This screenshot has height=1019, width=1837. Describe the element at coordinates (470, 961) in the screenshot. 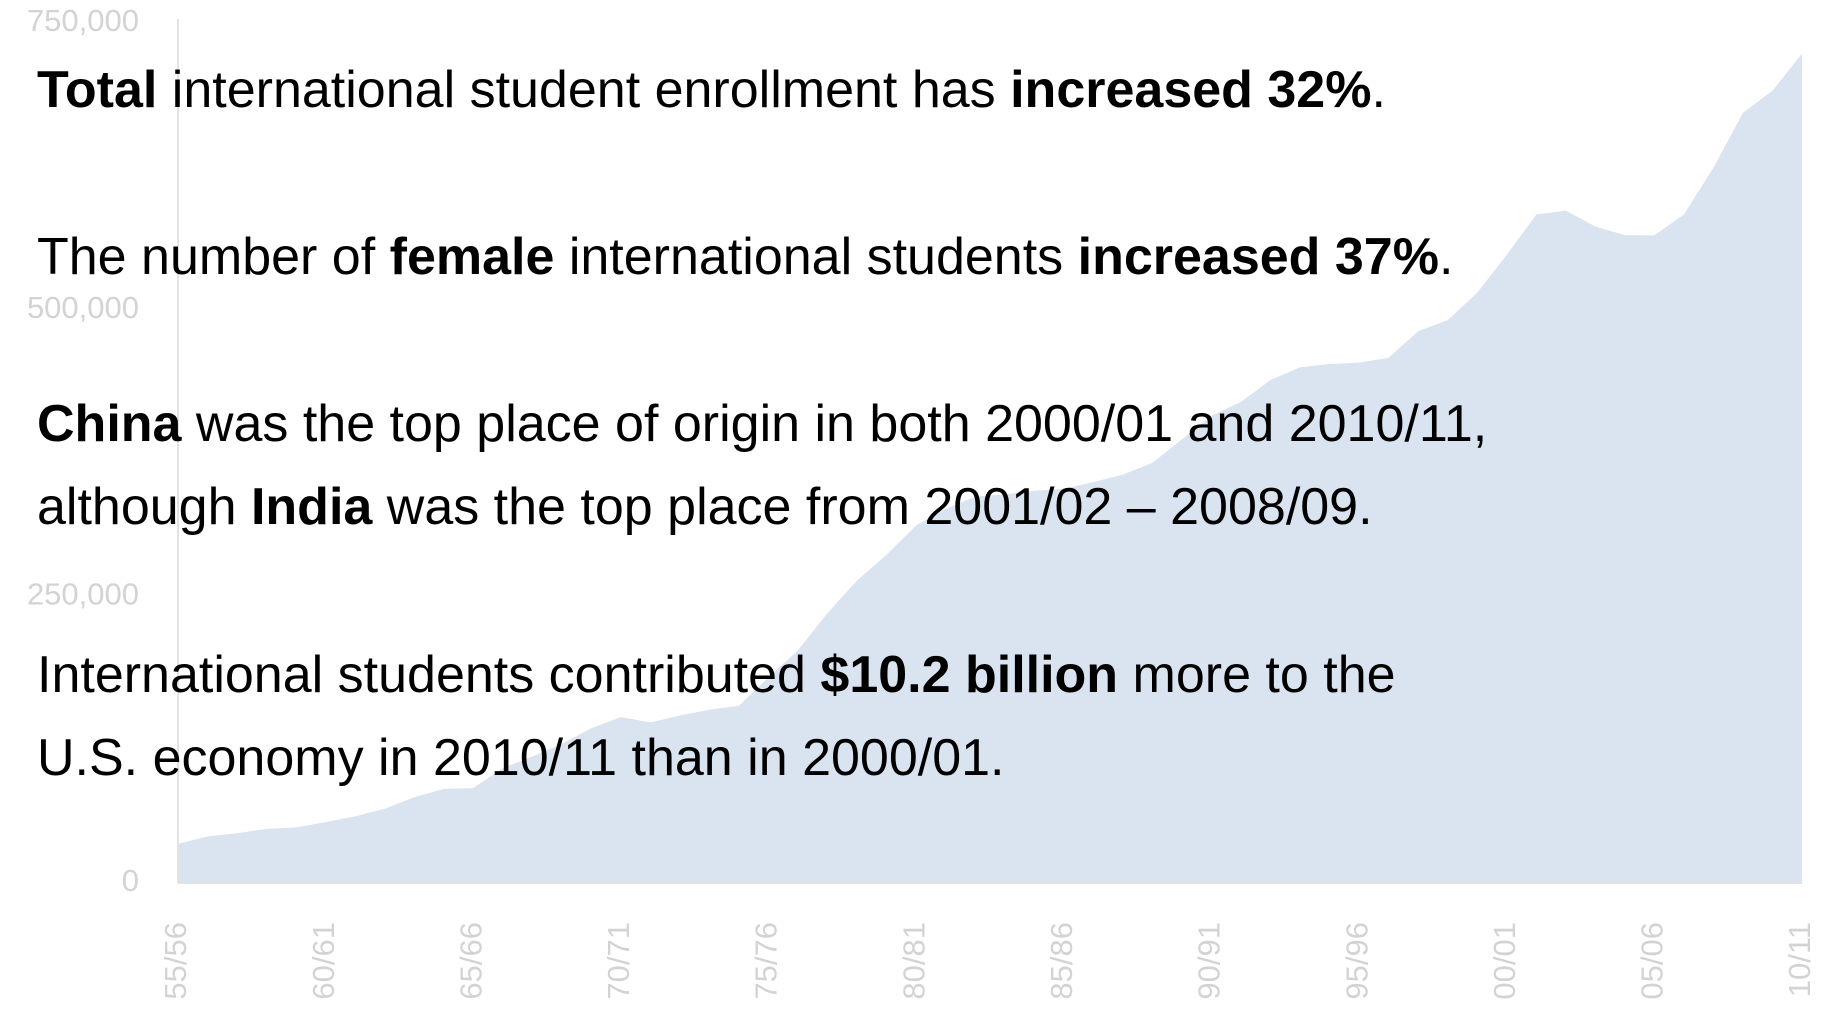

I see `x-tick-label: 65/66` at that location.